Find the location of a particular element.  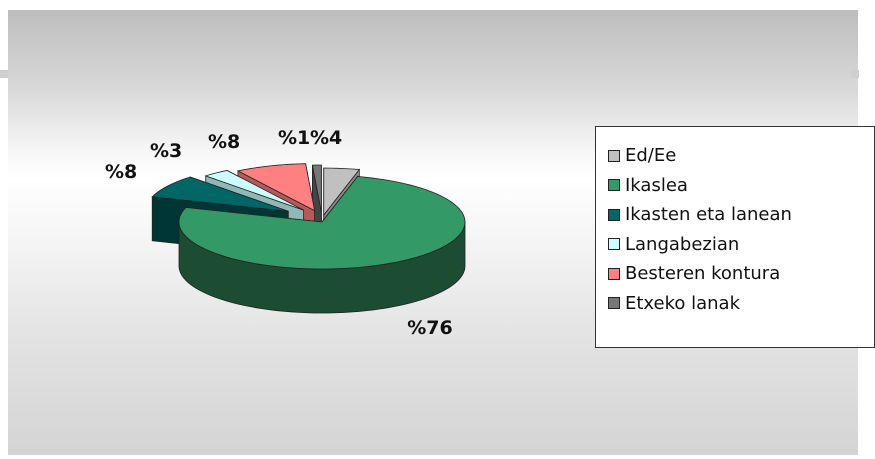

legend-label: Ed/Ee is located at coordinates (651, 156).